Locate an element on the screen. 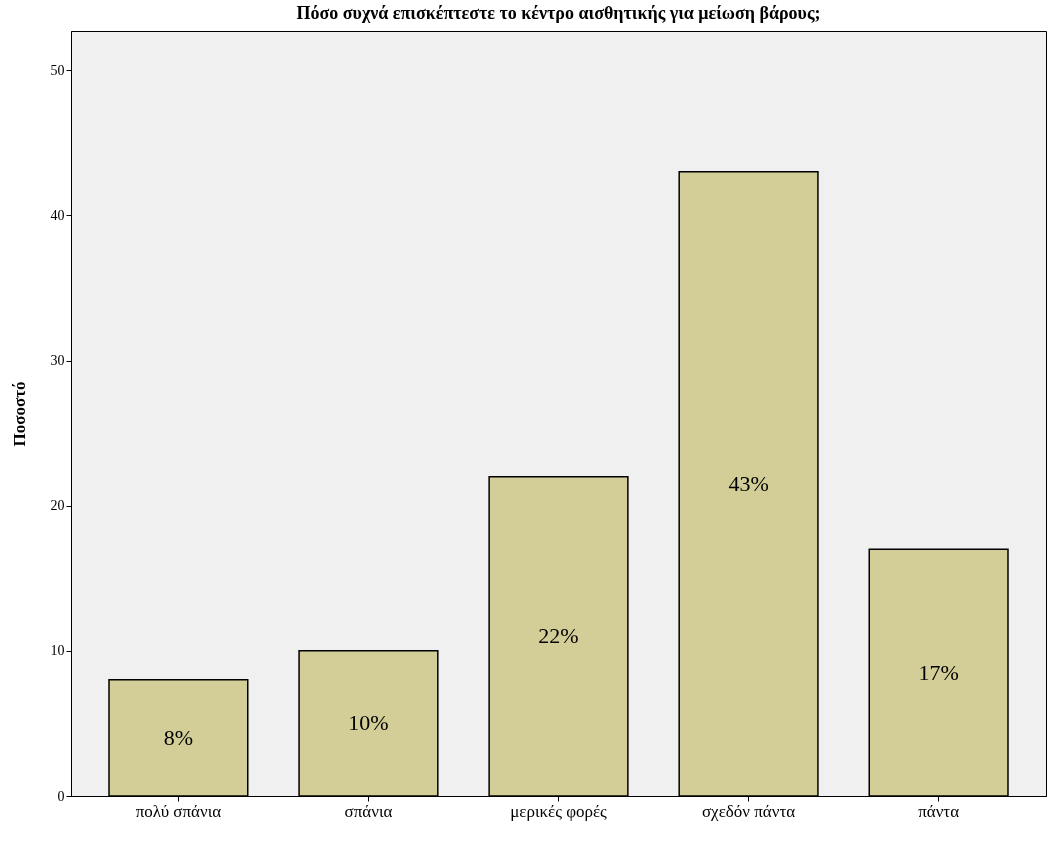 The height and width of the screenshot is (860, 1063). y-tick-label: 50 is located at coordinates (57, 70).